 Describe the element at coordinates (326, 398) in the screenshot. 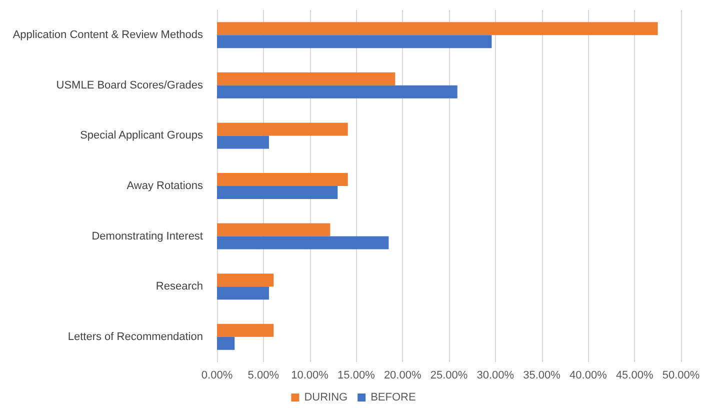

I see `legend-label: DURING` at that location.